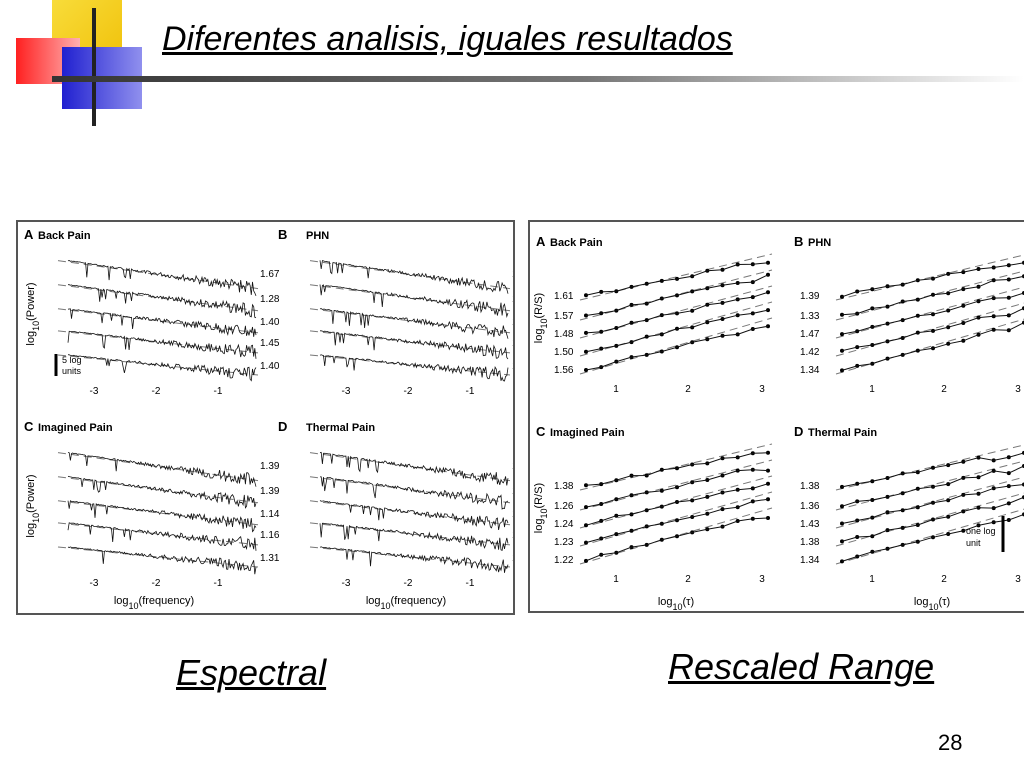  Describe the element at coordinates (564, 316) in the screenshot. I see `rs-exponent-label: 1.57` at that location.